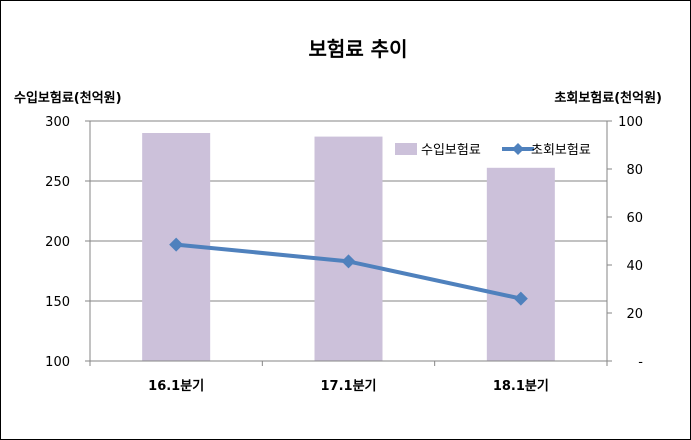 This screenshot has height=440, width=691. Describe the element at coordinates (608, 98) in the screenshot. I see `right-axis-title: 초회보험료(천억원)` at that location.